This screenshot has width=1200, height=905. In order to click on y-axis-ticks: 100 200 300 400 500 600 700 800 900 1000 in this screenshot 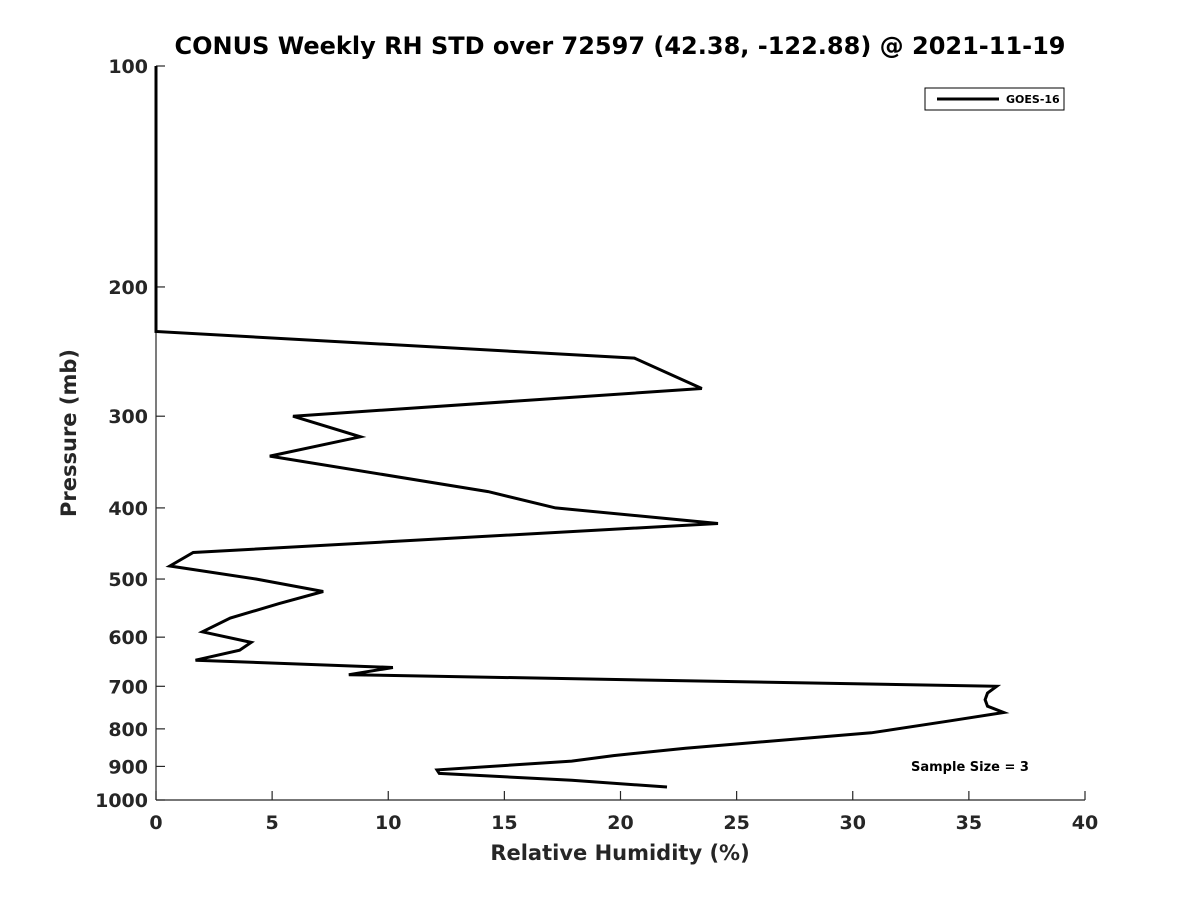, I will do `click(130, 434)`.